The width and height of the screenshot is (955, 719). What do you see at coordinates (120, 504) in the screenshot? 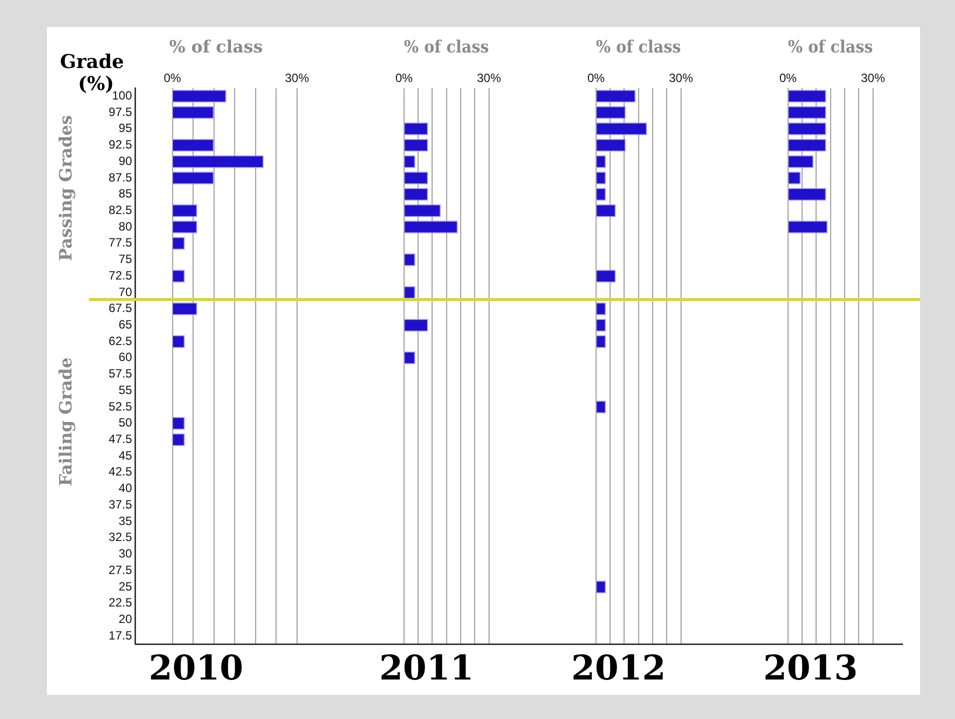
I see `y-tick-label: 37.5` at bounding box center [120, 504].